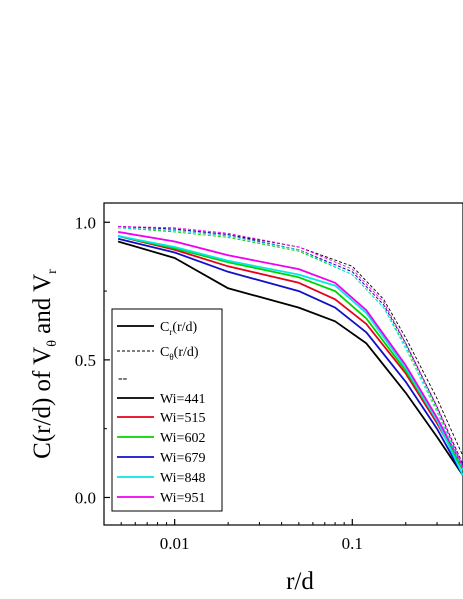  I want to click on legend-label-3: Wi=441, so click(182, 399).